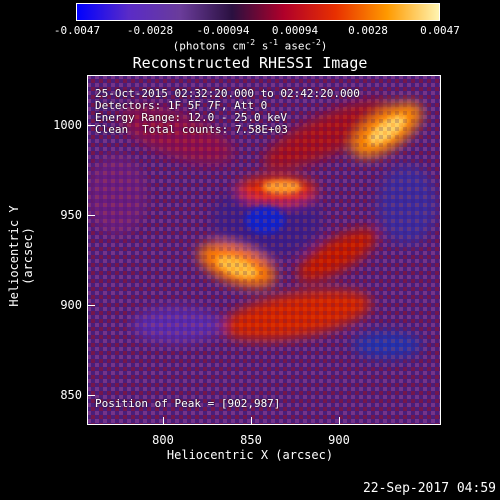  What do you see at coordinates (71, 215) in the screenshot?
I see `y-tick-label: 950` at bounding box center [71, 215].